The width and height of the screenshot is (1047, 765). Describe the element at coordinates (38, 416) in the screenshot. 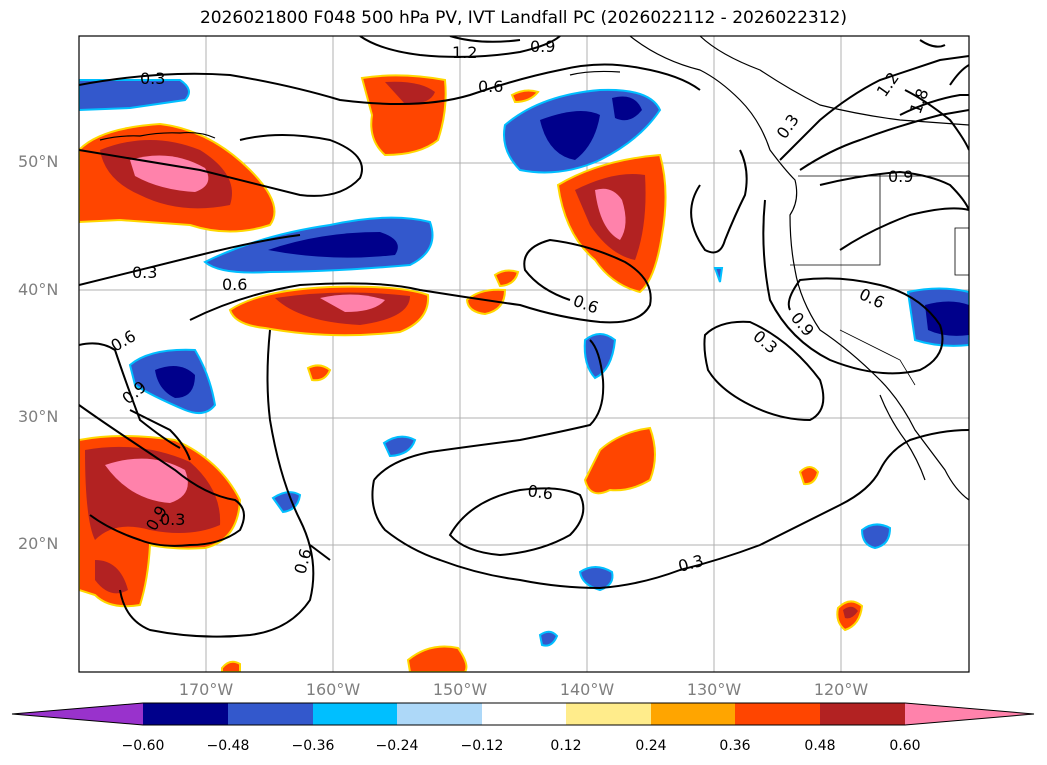

I see `lat-label: 30°N` at that location.